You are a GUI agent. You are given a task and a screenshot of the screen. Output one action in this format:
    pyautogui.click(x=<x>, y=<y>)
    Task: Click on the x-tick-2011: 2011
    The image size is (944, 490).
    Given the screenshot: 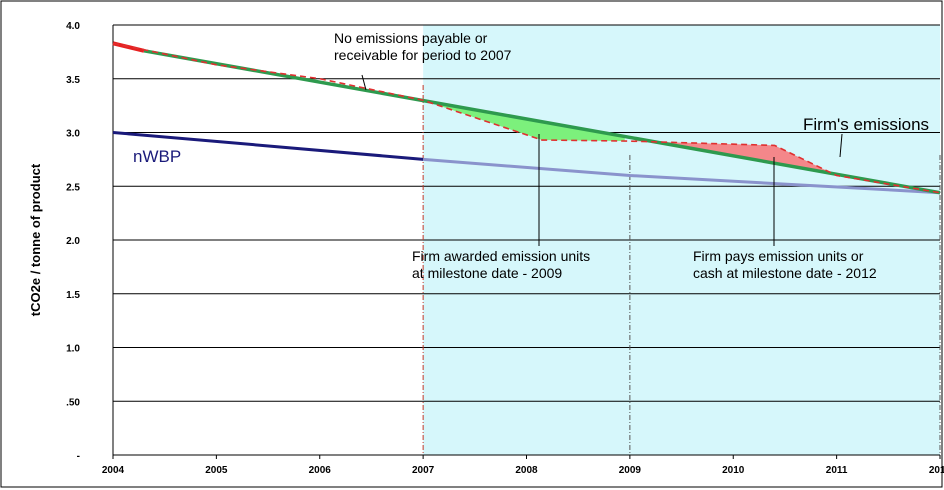 What is the action you would take?
    pyautogui.click(x=837, y=470)
    